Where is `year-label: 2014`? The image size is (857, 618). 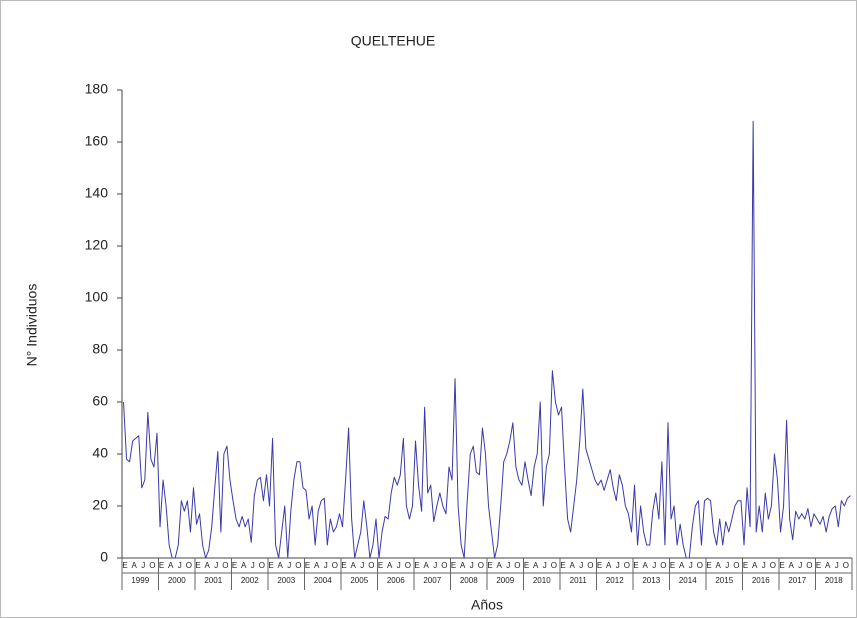 year-label: 2014 is located at coordinates (688, 580).